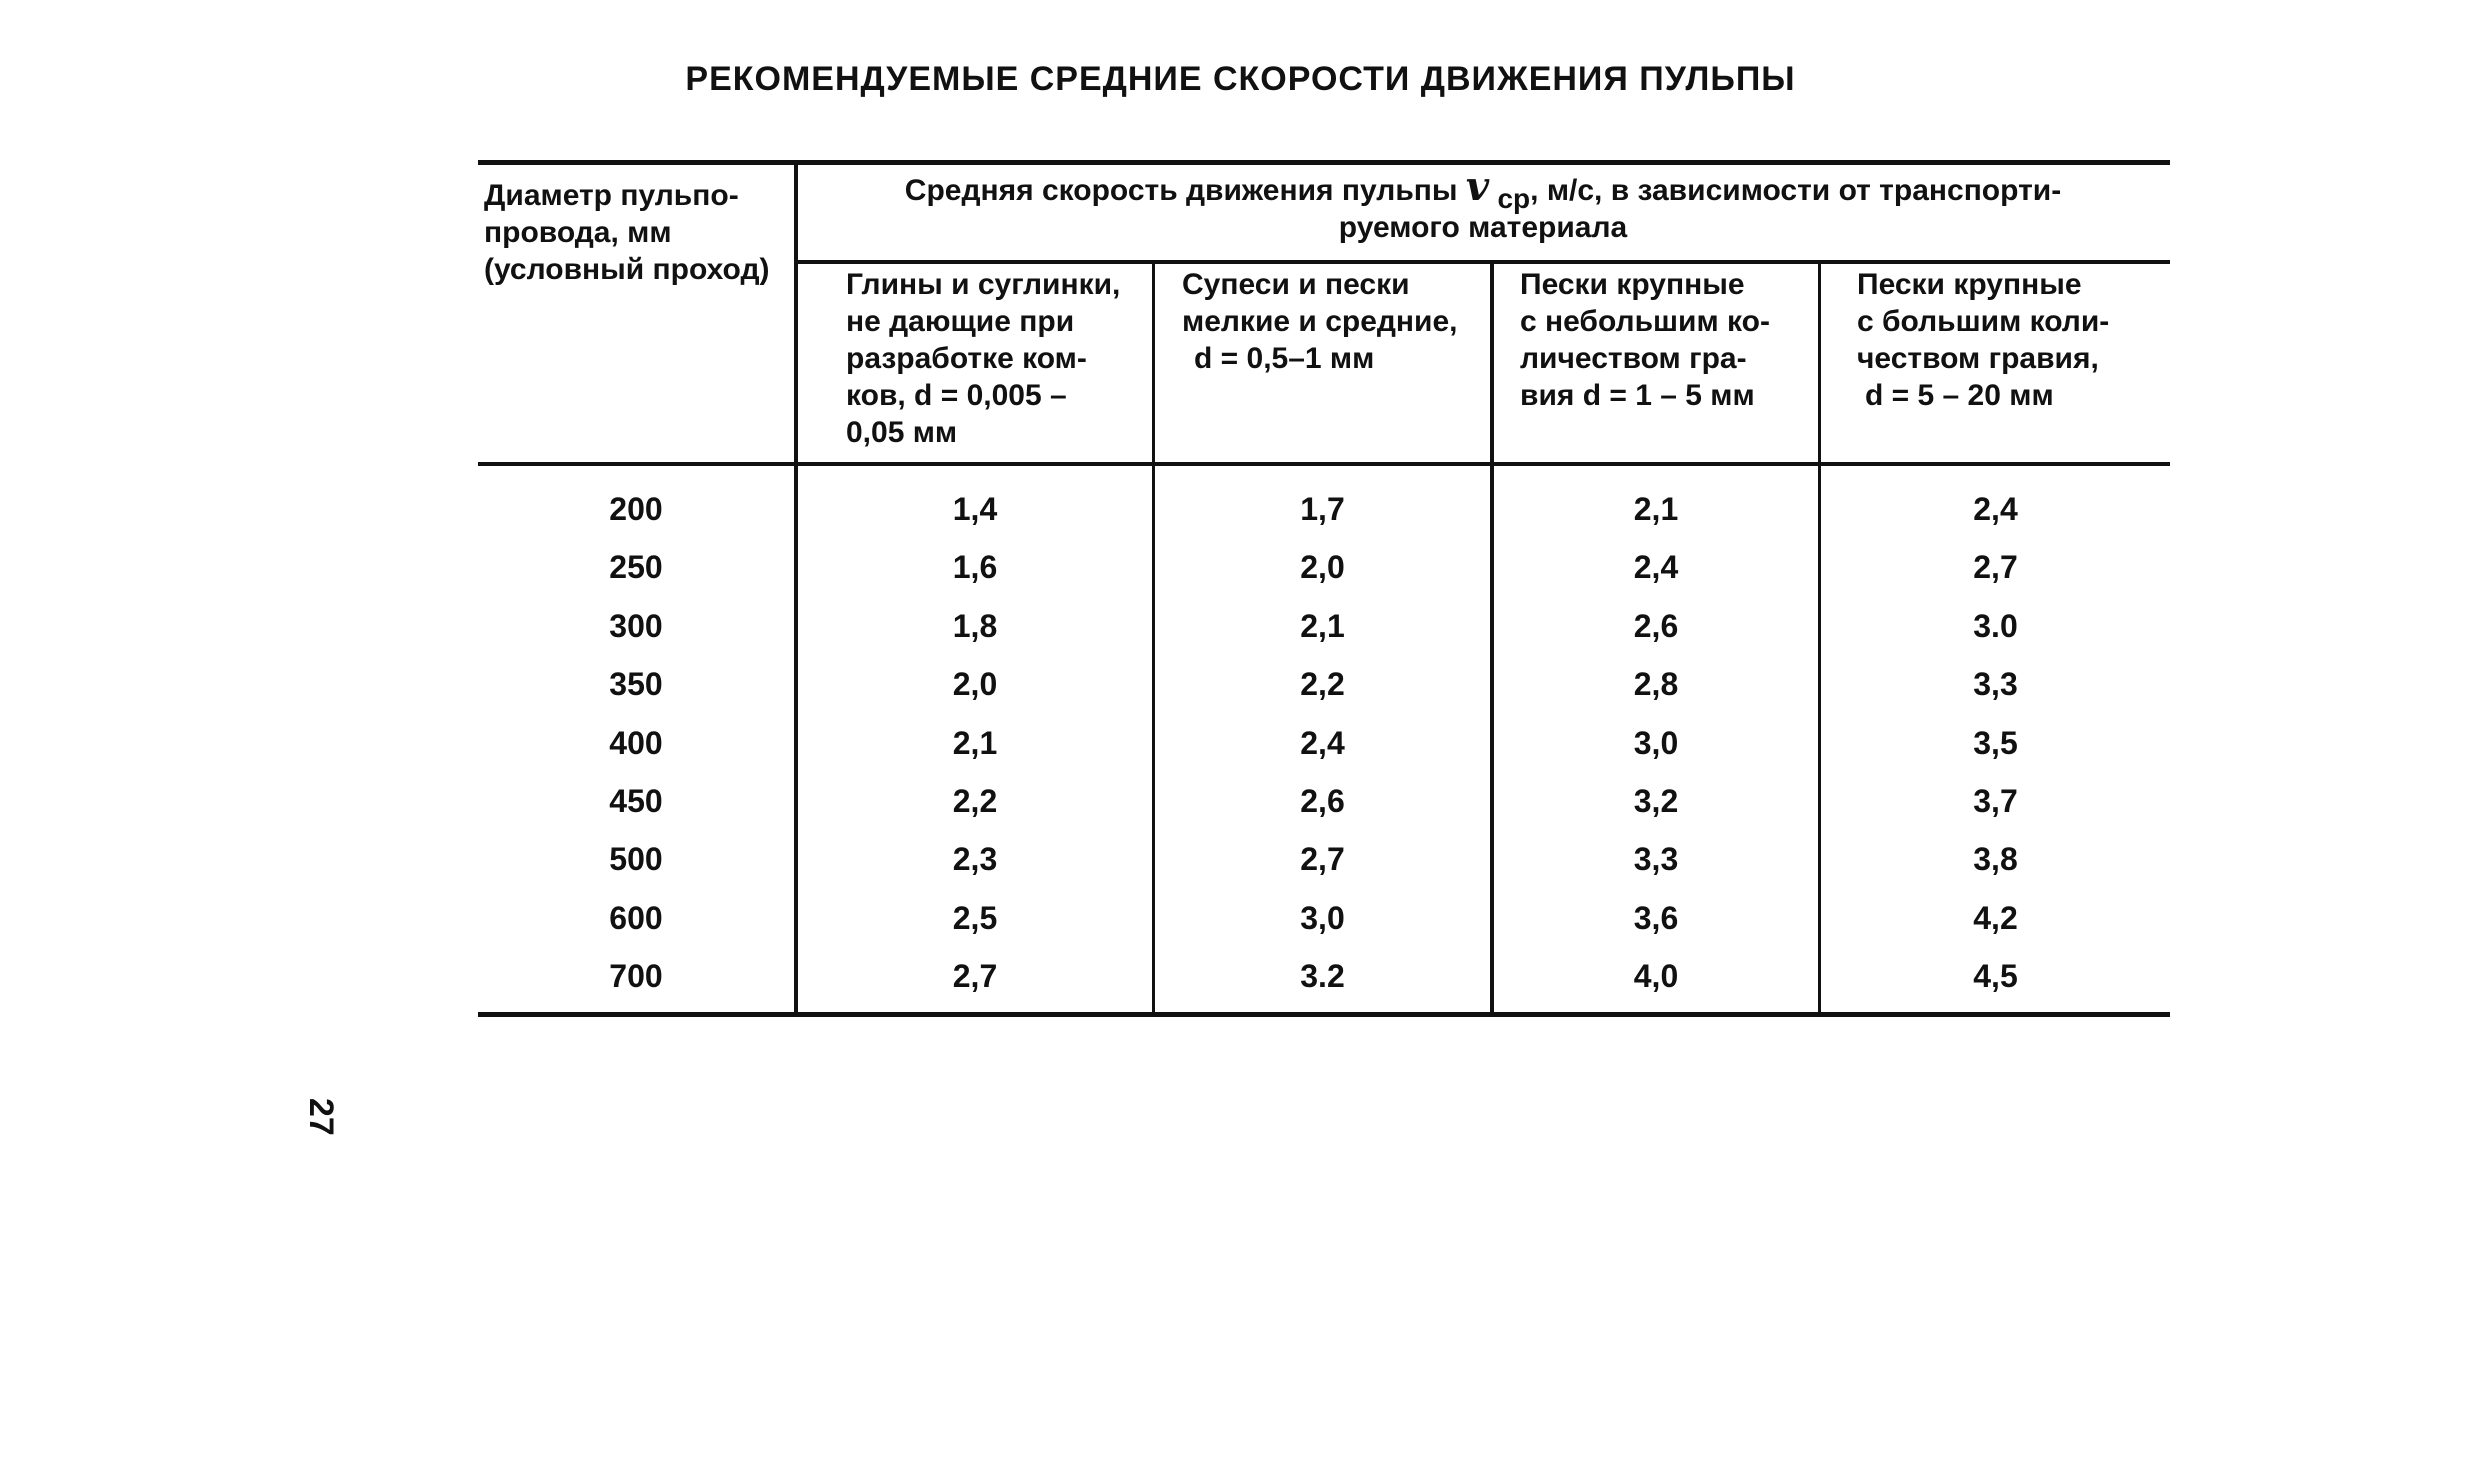 The height and width of the screenshot is (1477, 2481). I want to click on table-cell: 3.0, so click(1995, 625).